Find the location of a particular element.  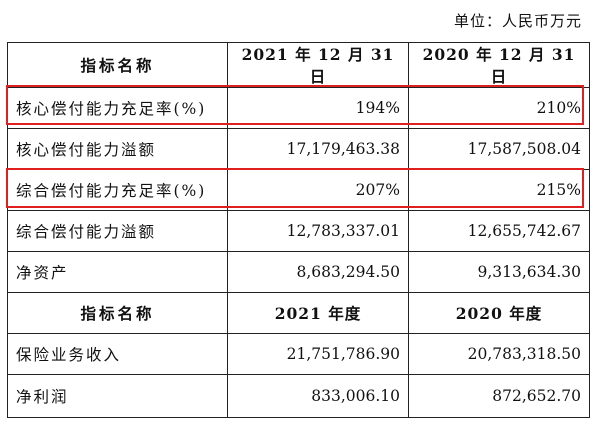

subheader-indicator-name: 指标名称 is located at coordinates (117, 313).